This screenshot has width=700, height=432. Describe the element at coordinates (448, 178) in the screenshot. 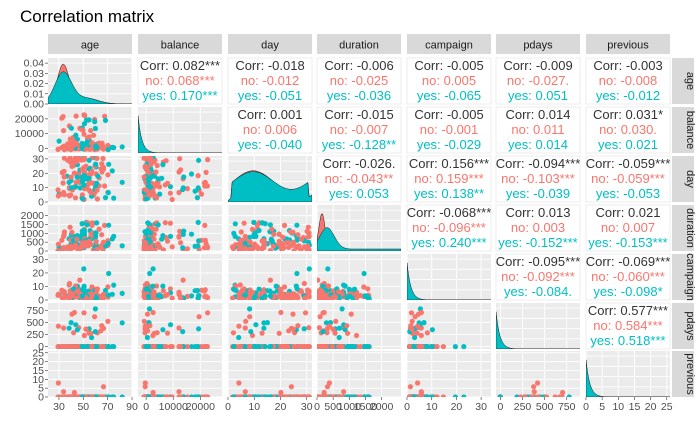

I see `corr-no-label: no: 0.159***` at that location.